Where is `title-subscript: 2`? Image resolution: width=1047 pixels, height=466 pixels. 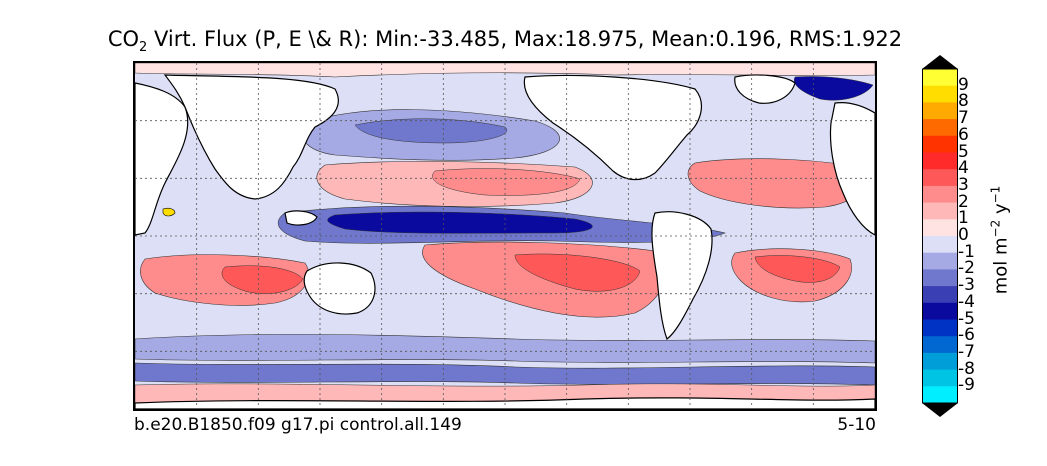 title-subscript: 2 is located at coordinates (143, 48).